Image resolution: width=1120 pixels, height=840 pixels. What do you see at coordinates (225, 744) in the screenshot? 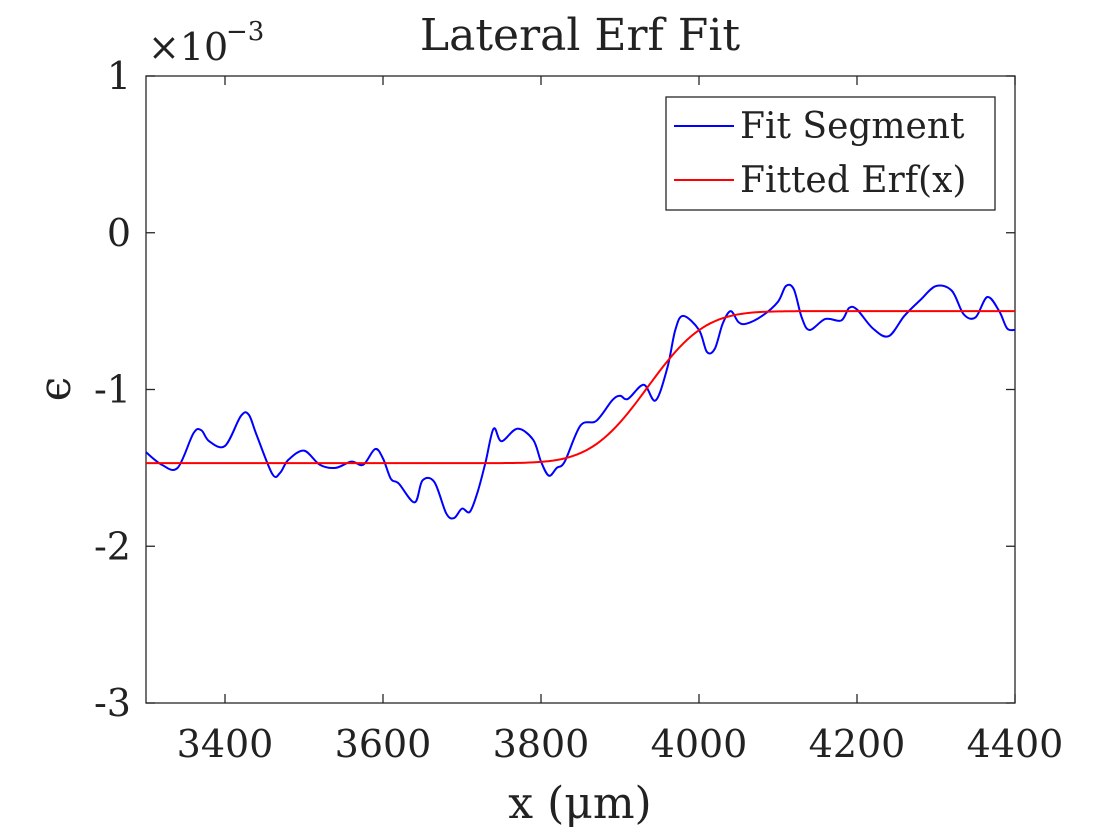
I see `x-tick-label: 3400` at bounding box center [225, 744].